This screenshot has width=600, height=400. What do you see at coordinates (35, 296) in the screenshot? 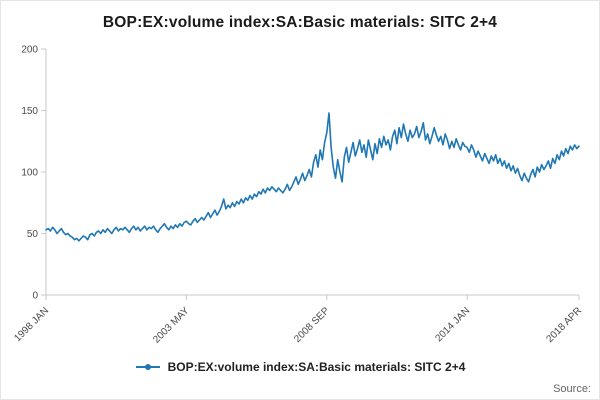
I see `svg-text: 0` at bounding box center [35, 296].